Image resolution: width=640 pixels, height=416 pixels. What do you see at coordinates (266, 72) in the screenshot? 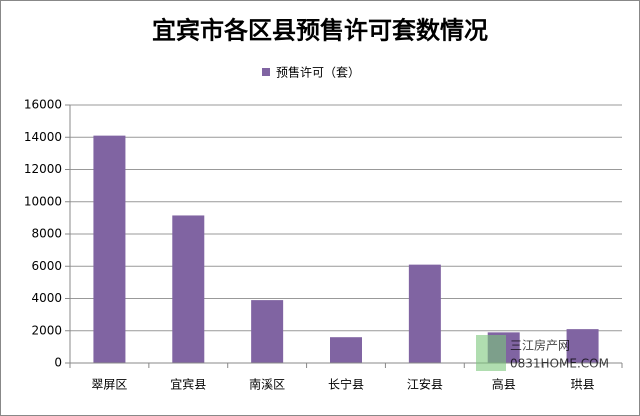
I see `legend-swatch` at bounding box center [266, 72].